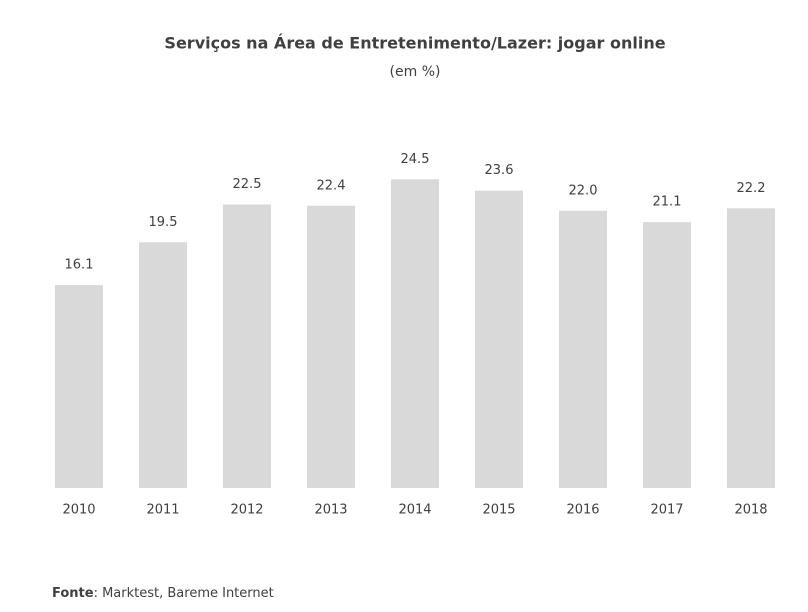  What do you see at coordinates (162, 510) in the screenshot?
I see `x-tick-label: 2011` at bounding box center [162, 510].